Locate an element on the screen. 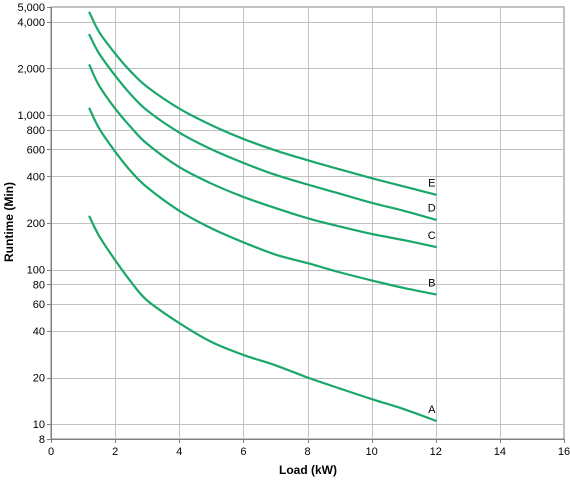 The width and height of the screenshot is (570, 480). x-tick-label: 14 is located at coordinates (500, 452).